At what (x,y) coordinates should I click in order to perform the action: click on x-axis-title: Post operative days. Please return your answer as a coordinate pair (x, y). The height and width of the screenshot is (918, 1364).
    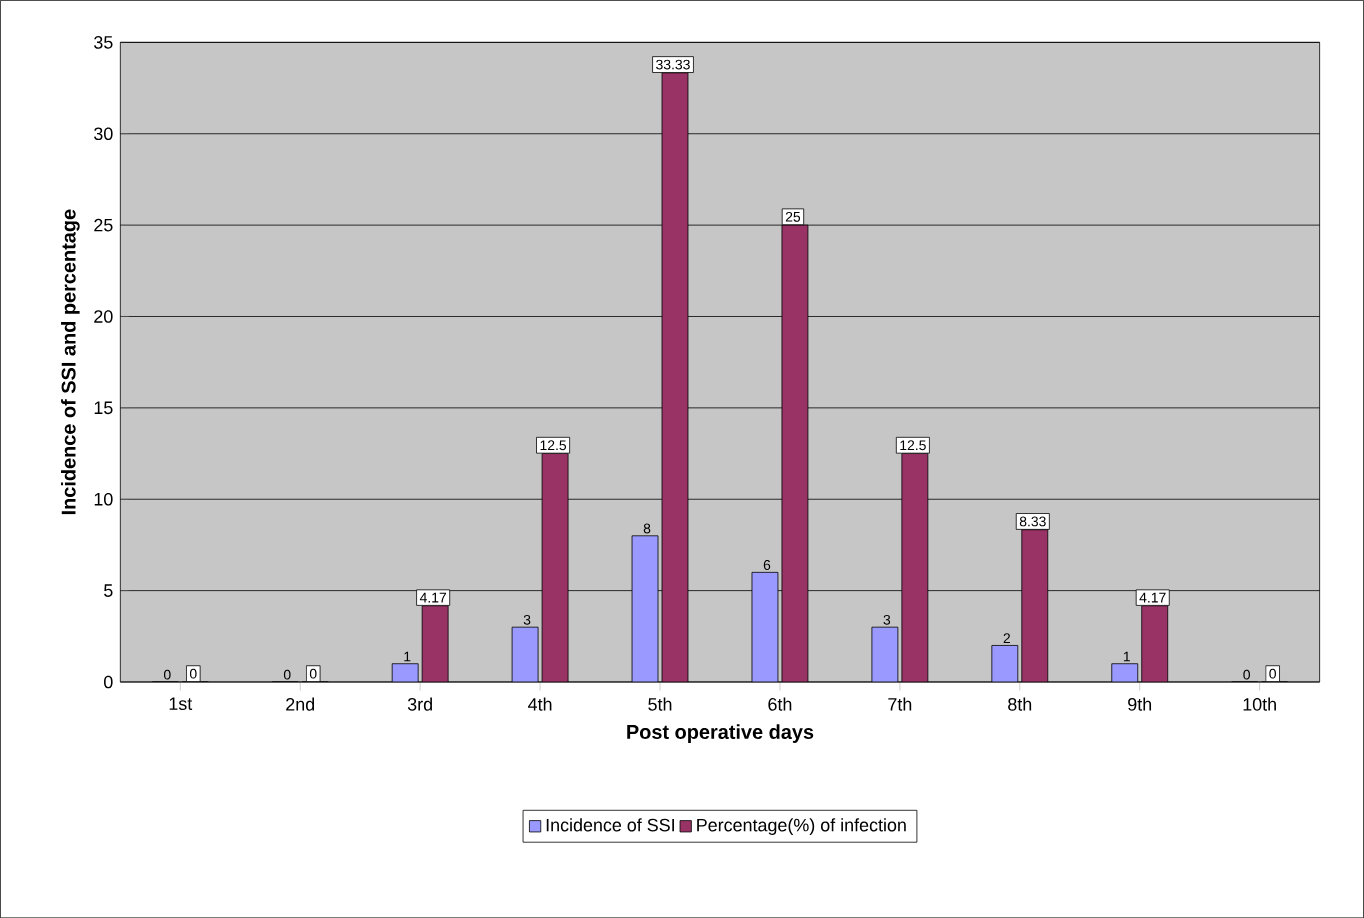
    Looking at the image, I should click on (720, 733).